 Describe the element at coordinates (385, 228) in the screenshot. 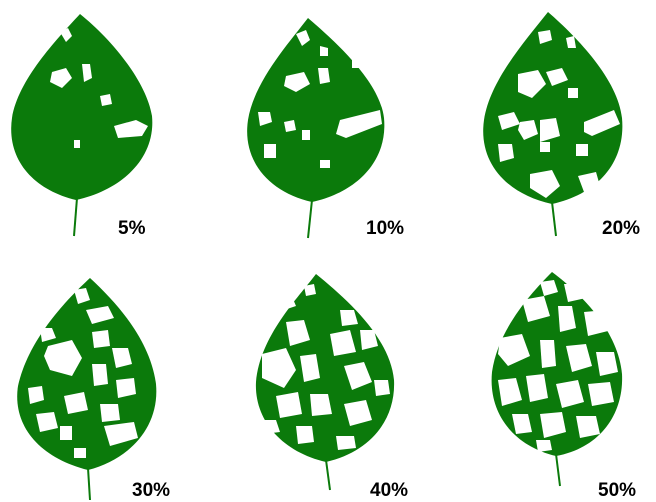

I see `percent-label: 10%` at that location.